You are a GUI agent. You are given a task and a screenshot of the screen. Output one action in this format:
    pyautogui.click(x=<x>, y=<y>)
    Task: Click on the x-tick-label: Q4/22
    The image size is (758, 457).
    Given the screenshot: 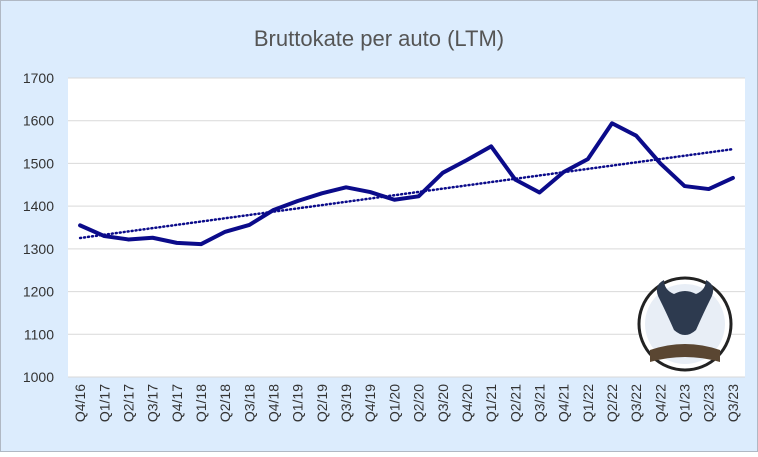 What is the action you would take?
    pyautogui.click(x=660, y=403)
    